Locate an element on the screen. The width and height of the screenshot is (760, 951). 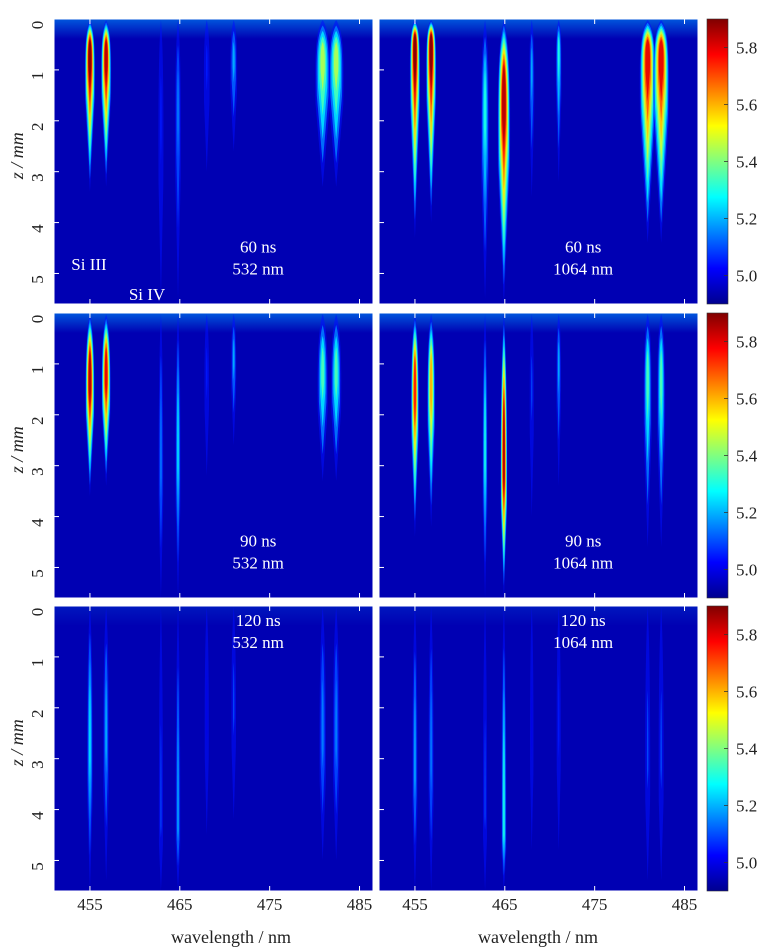
colorbar-2: 5.0 5.2 5.4 5.6 5.8 is located at coordinates (732, 455).